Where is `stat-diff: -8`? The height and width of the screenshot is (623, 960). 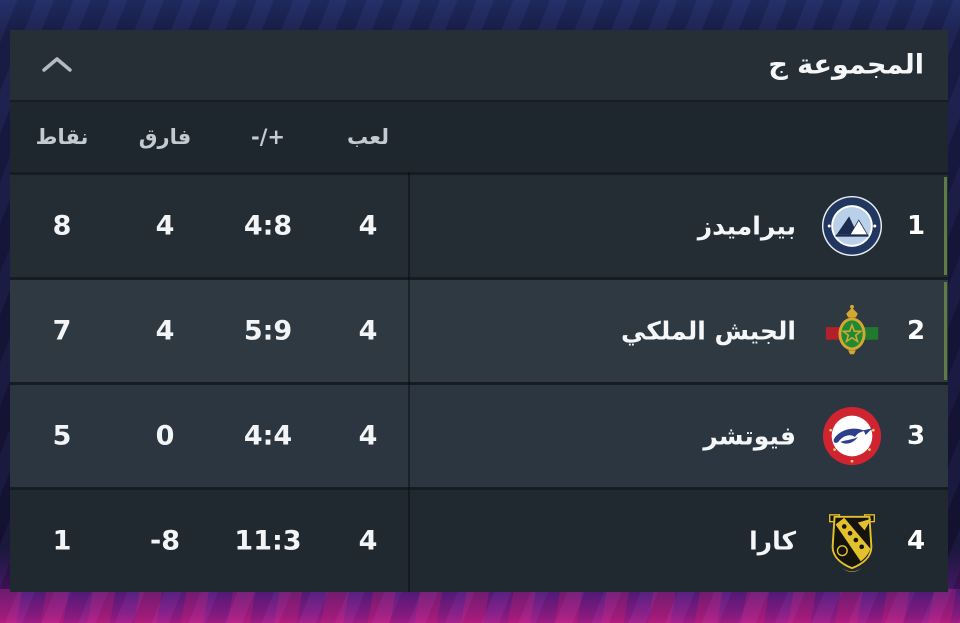
stat-diff: -8 is located at coordinates (165, 541).